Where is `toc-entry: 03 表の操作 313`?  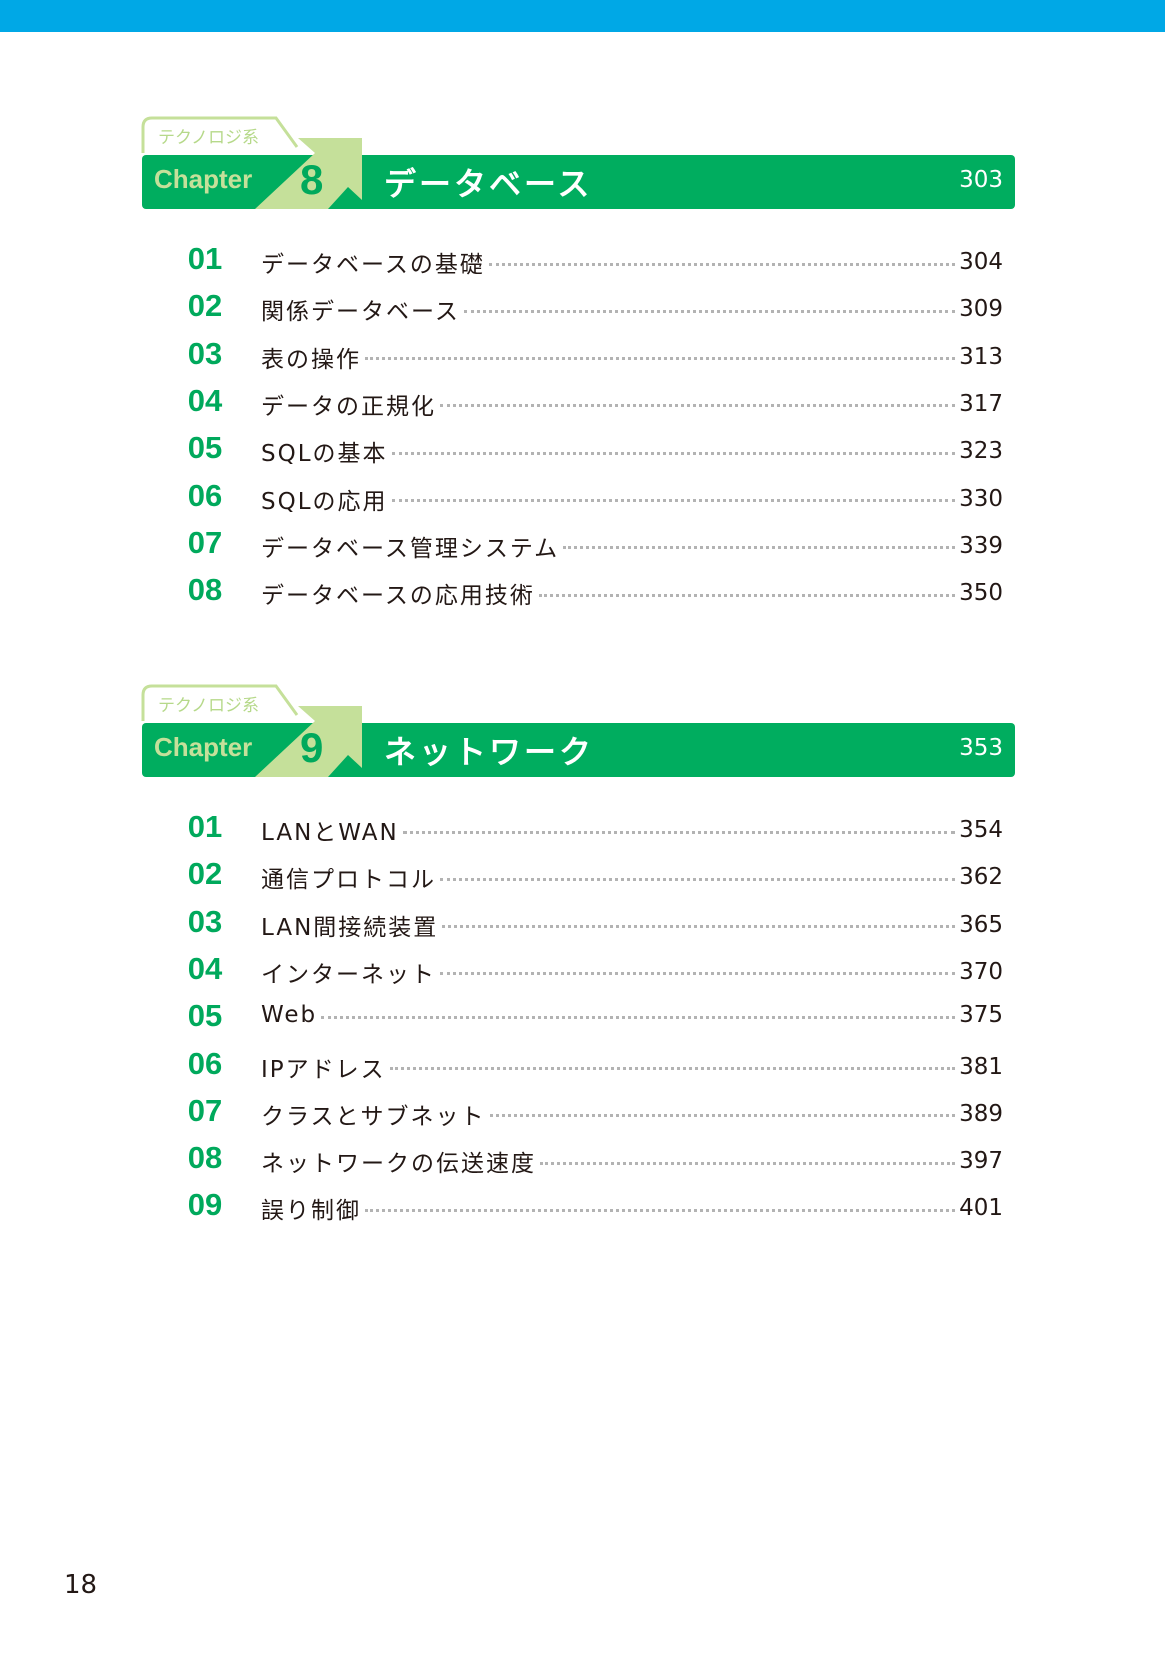
toc-entry: 03 表の操作 313 is located at coordinates (582, 354).